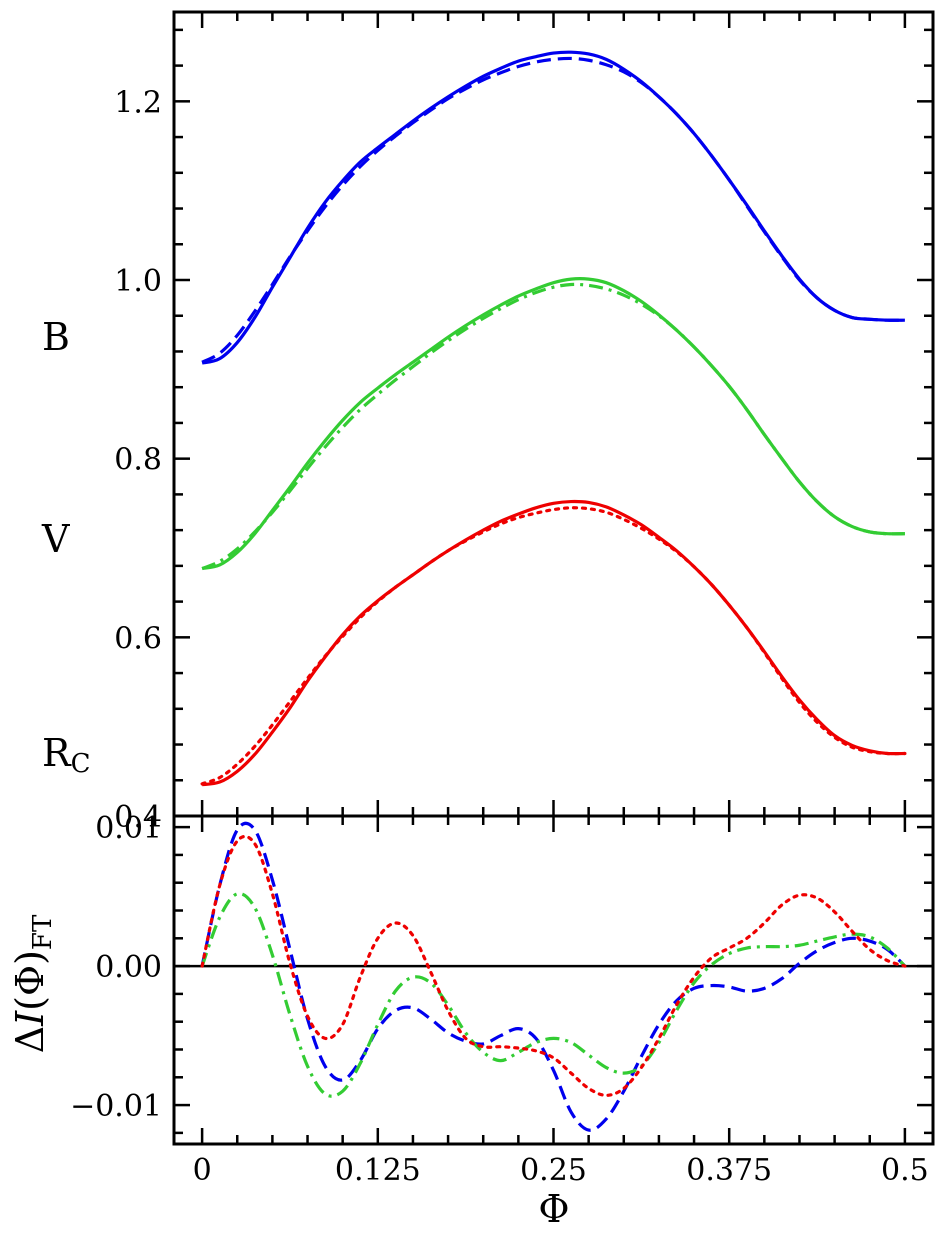  Describe the element at coordinates (56, 337) in the screenshot. I see `band-label-b: B` at that location.